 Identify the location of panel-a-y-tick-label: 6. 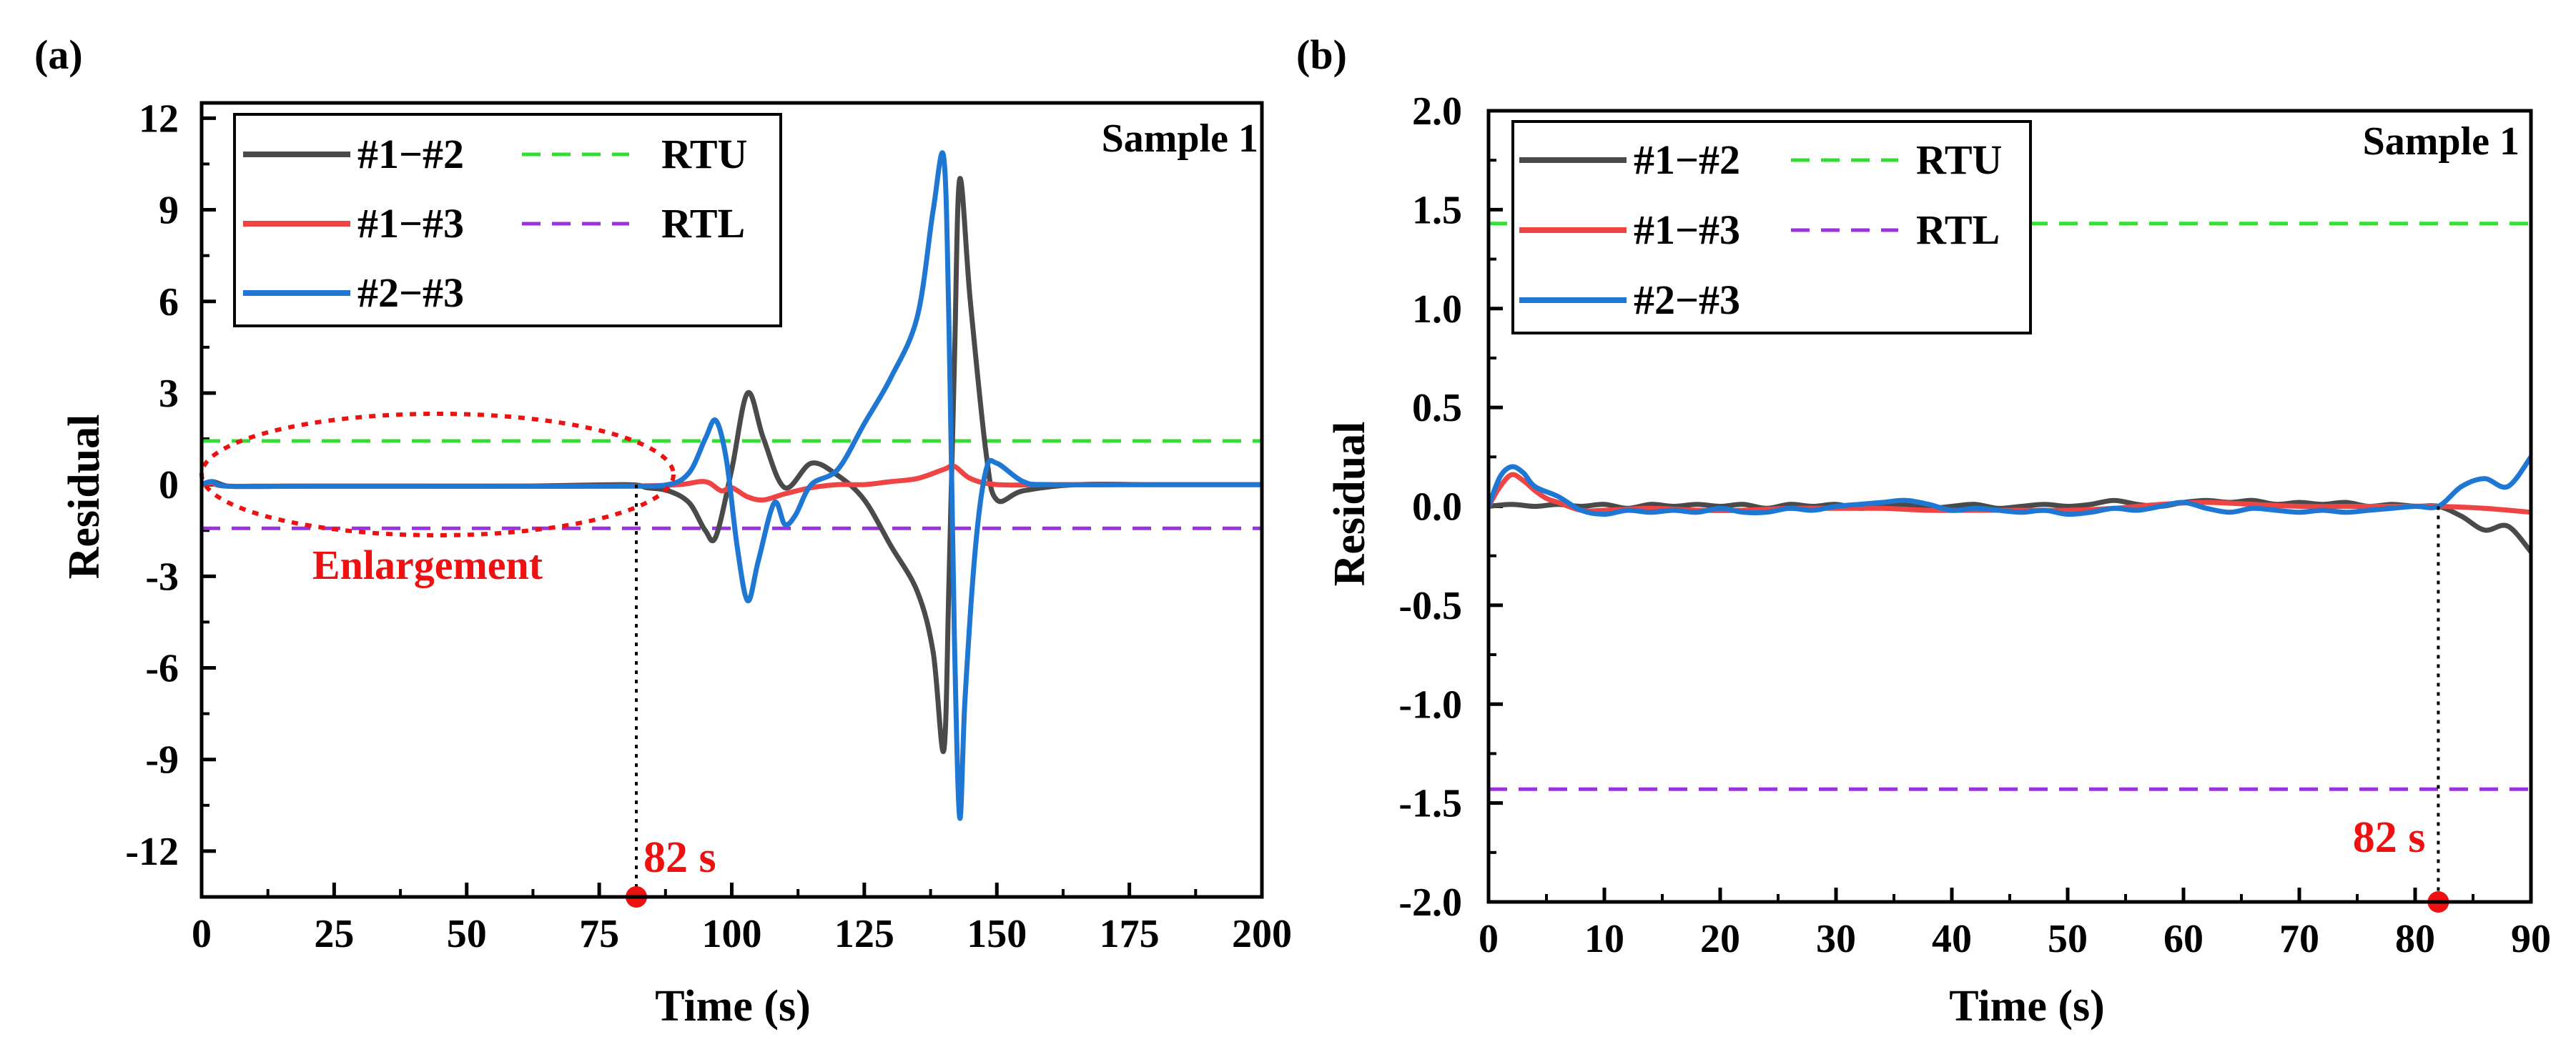
(169, 302).